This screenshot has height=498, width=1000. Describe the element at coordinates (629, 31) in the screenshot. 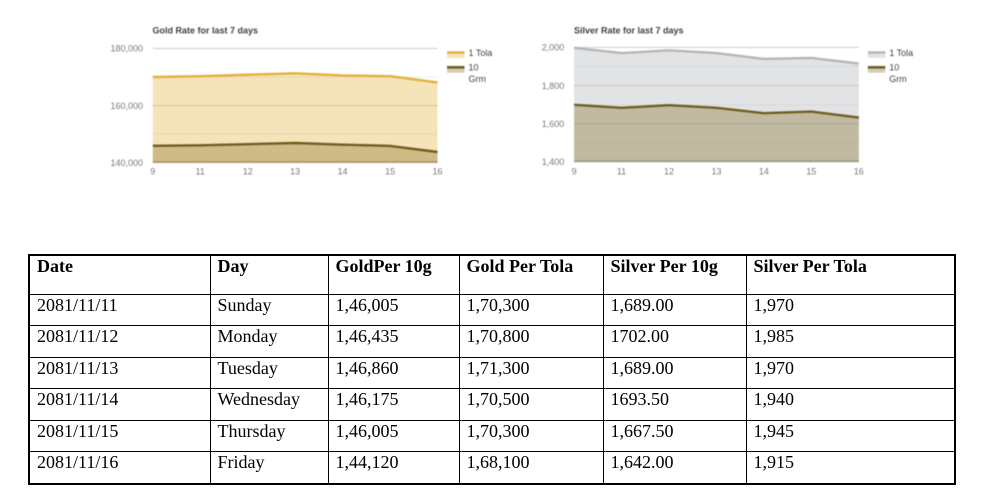

I see `svg-text: Silver Rate for last 7 days` at that location.